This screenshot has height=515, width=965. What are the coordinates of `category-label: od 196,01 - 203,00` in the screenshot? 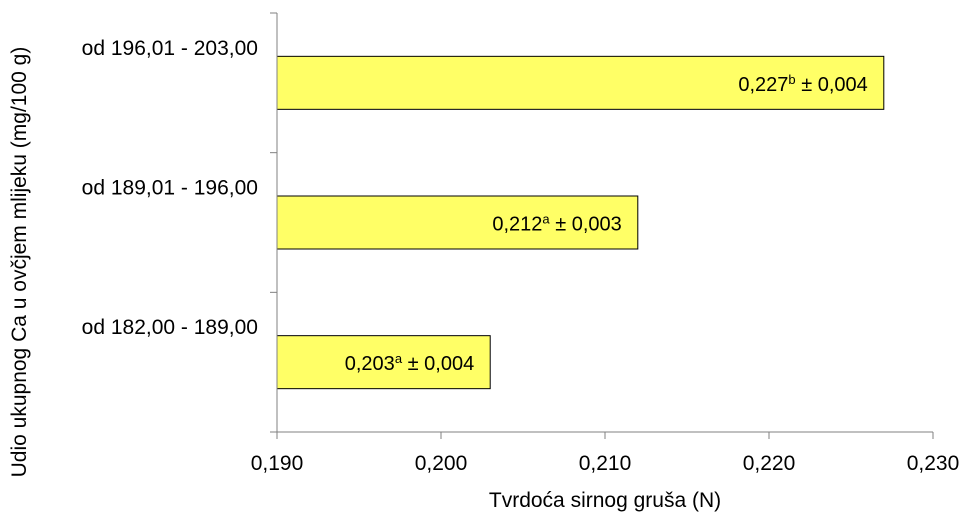 It's located at (170, 48).